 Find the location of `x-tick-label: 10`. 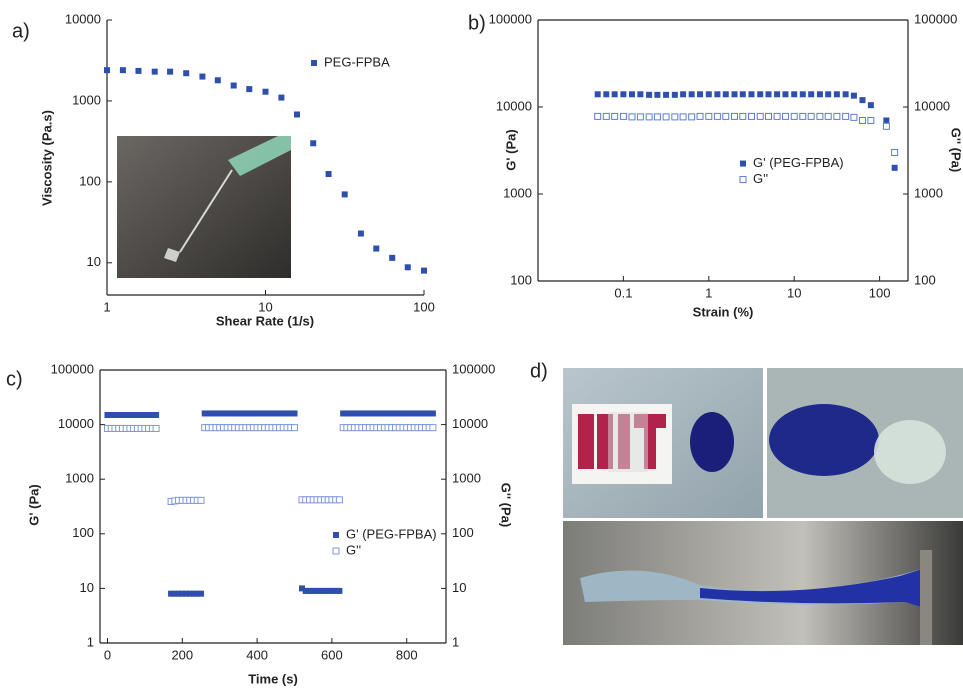

x-tick-label: 10 is located at coordinates (265, 306).